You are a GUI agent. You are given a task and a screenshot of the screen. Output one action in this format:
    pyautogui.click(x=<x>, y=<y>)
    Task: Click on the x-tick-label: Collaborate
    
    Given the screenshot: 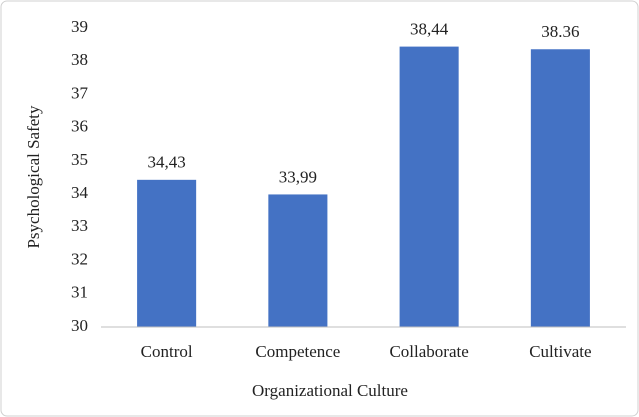 What is the action you would take?
    pyautogui.click(x=428, y=351)
    